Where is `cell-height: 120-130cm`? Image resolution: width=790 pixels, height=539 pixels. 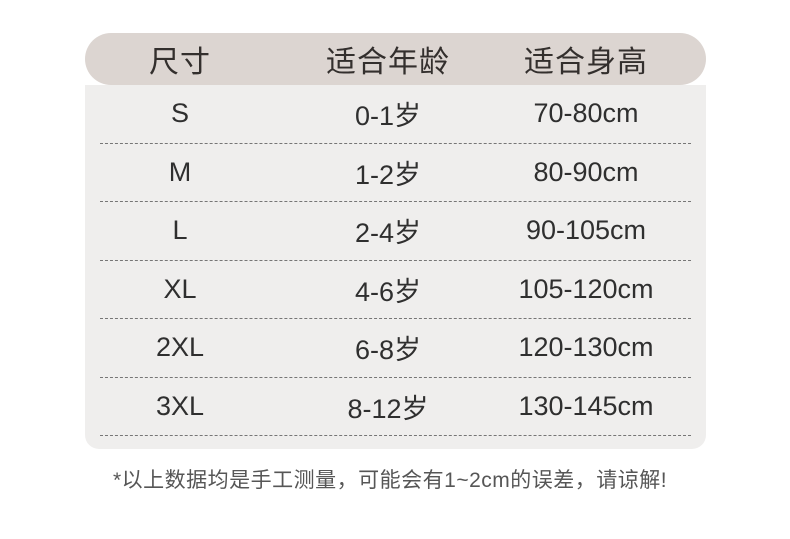 cell-height: 120-130cm is located at coordinates (586, 347).